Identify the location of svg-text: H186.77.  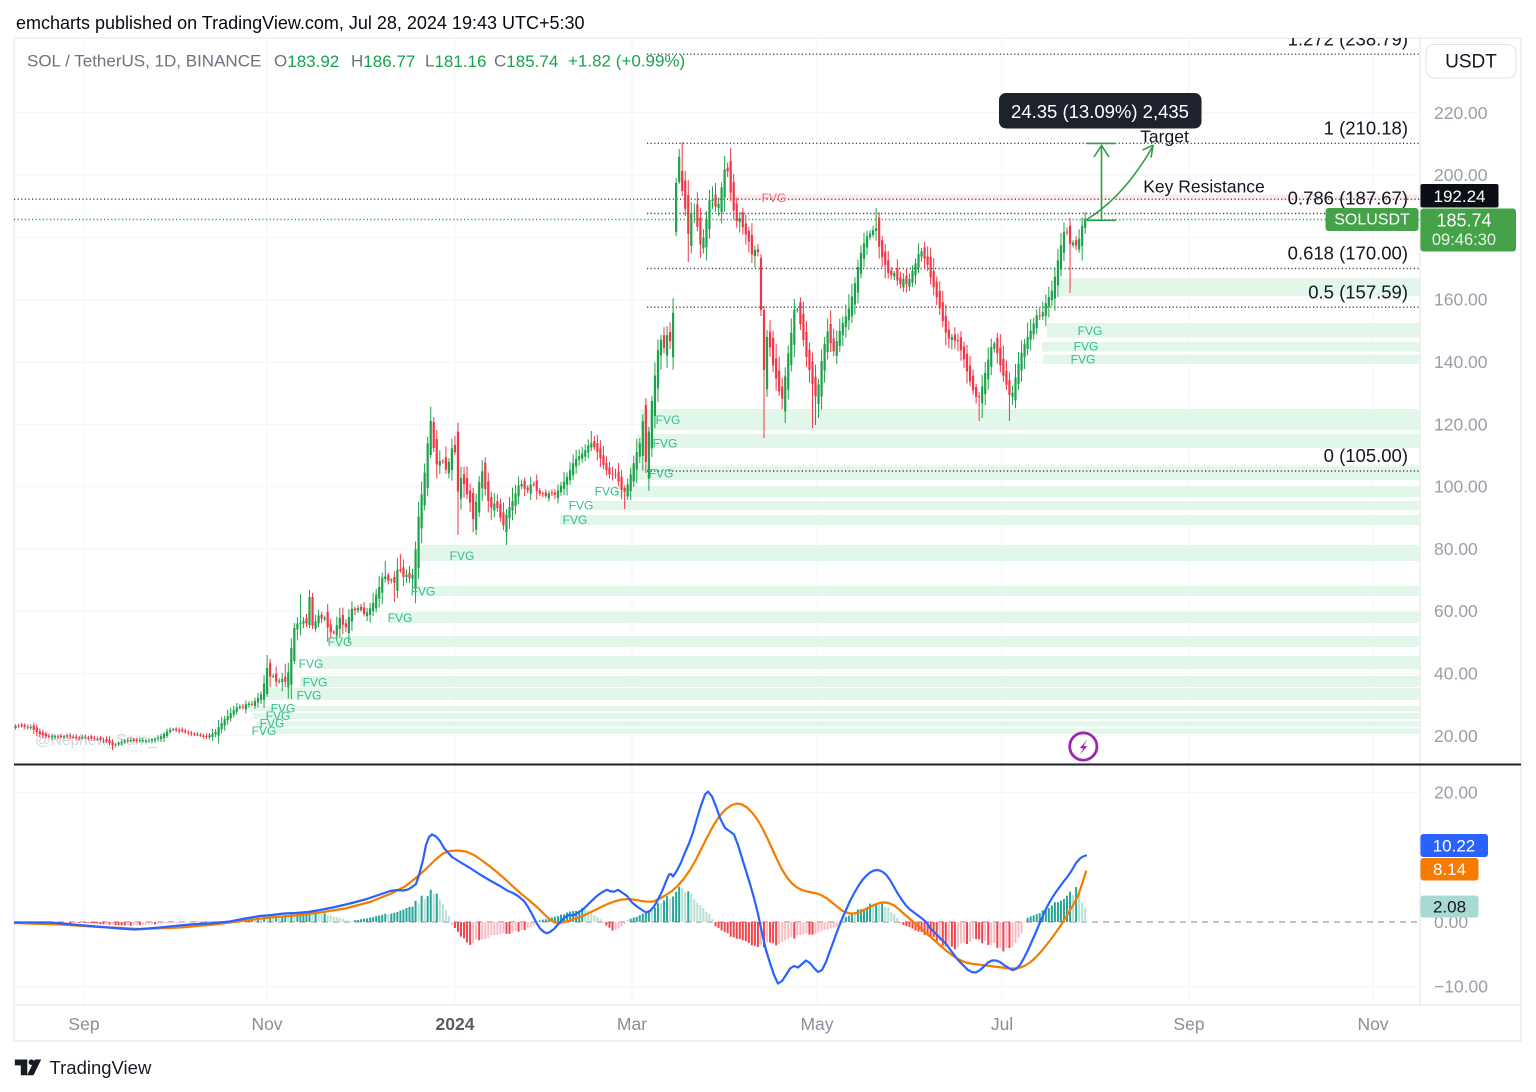
(383, 61).